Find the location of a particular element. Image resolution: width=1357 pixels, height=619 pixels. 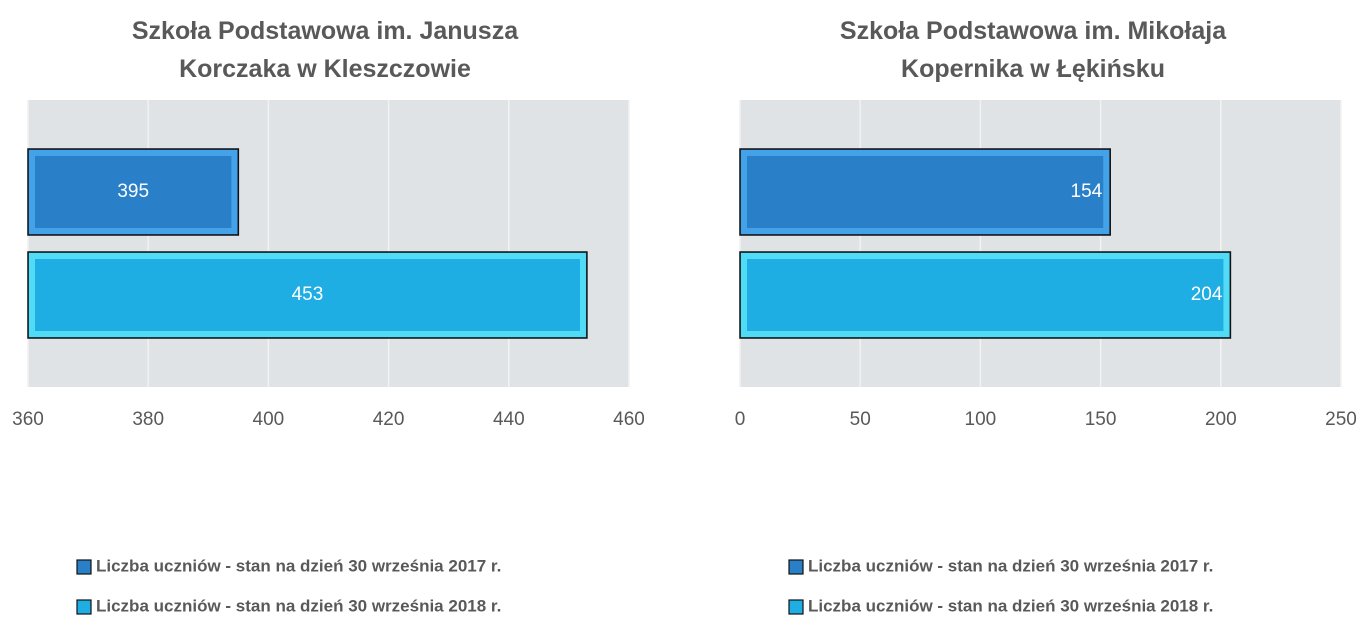

x-tick-label: 420 is located at coordinates (389, 419).